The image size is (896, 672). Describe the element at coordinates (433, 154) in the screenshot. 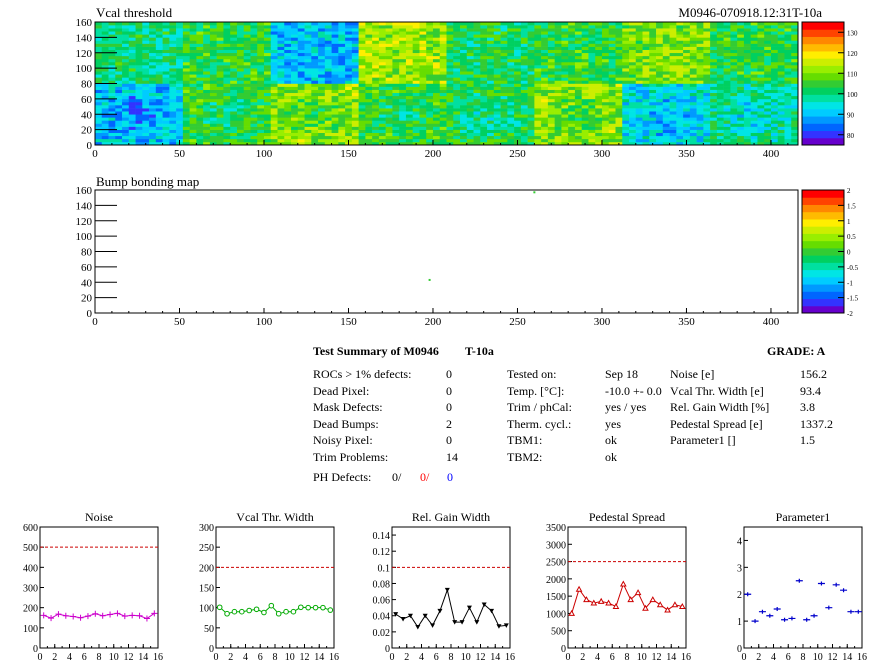

I see `x-tick-label: 200` at that location.